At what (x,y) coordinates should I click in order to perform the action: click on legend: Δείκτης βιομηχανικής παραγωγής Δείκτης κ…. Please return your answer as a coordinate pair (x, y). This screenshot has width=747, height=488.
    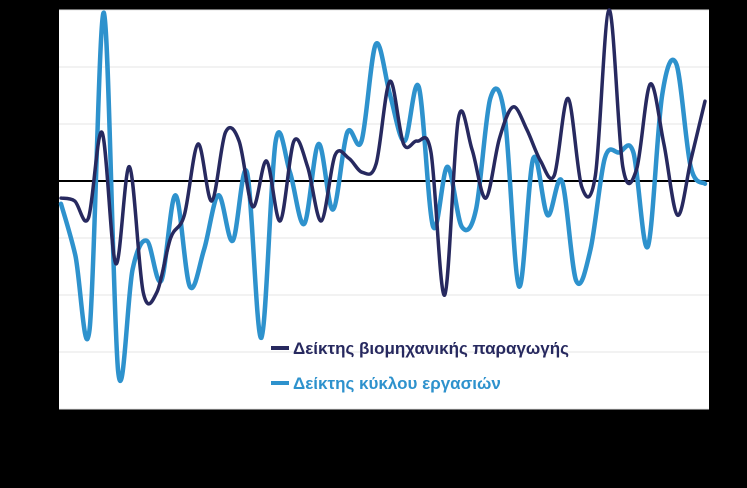
    Looking at the image, I should click on (420, 366).